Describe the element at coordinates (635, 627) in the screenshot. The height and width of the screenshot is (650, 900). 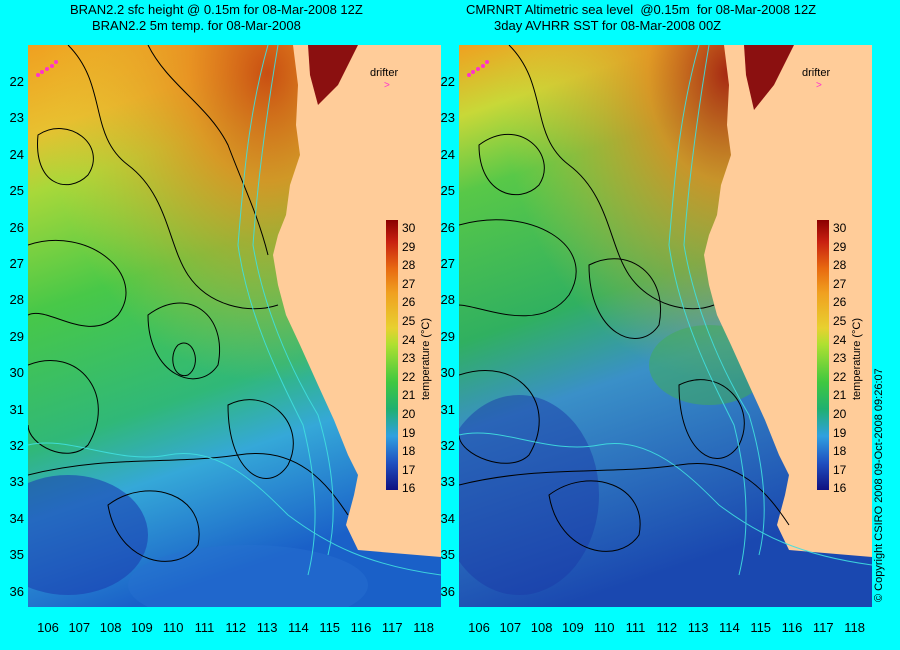
I see `lon-tick-label: 111` at that location.